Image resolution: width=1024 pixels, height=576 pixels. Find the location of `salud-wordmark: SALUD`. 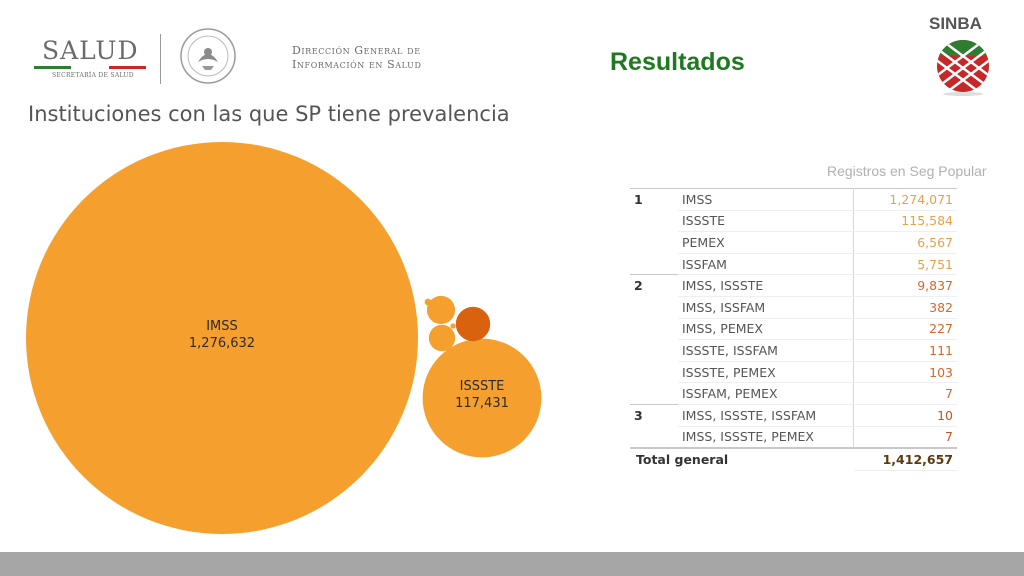

salud-wordmark: SALUD is located at coordinates (90, 50).